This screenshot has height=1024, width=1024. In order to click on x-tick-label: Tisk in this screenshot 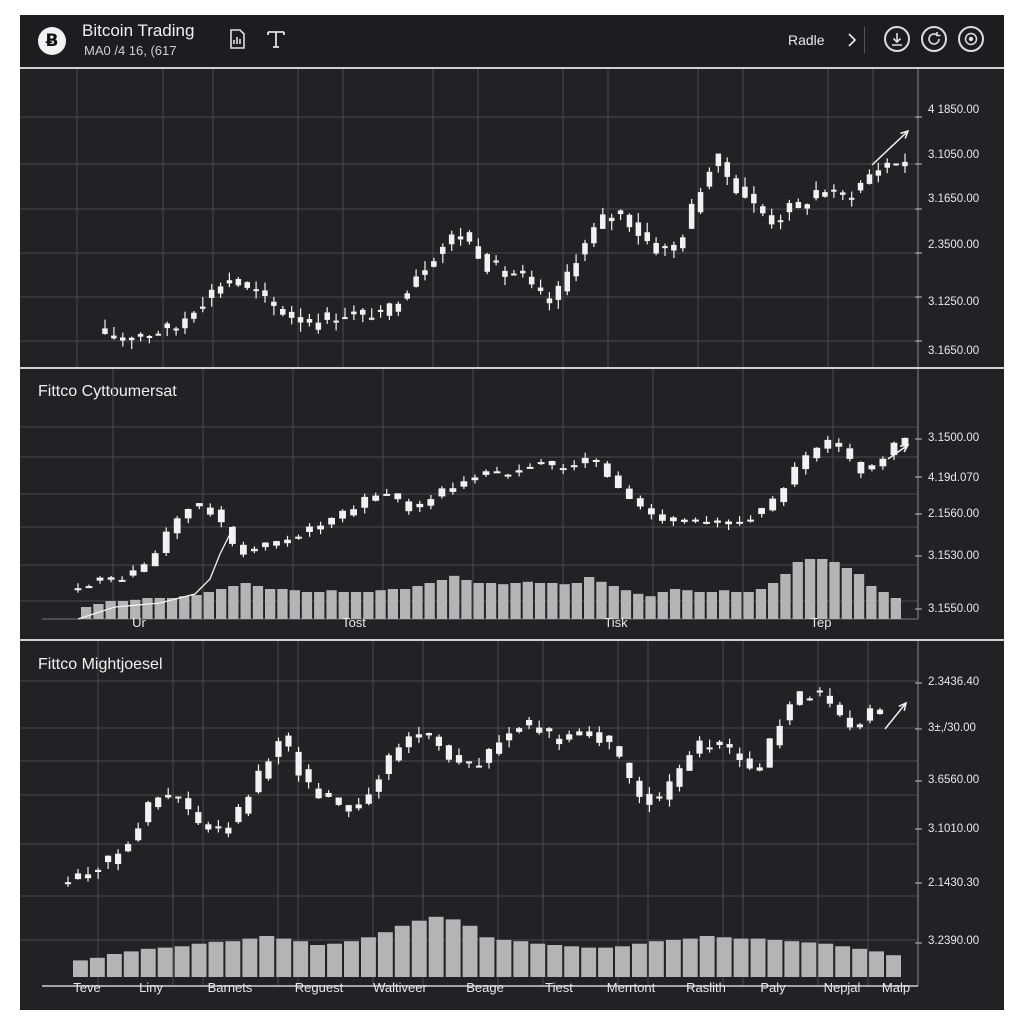, I will do `click(616, 622)`.